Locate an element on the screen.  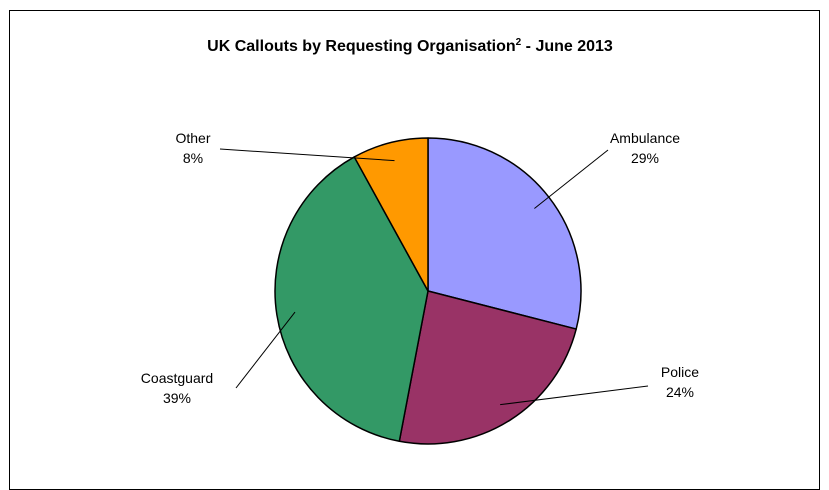
leader-line-other is located at coordinates (307, 155).